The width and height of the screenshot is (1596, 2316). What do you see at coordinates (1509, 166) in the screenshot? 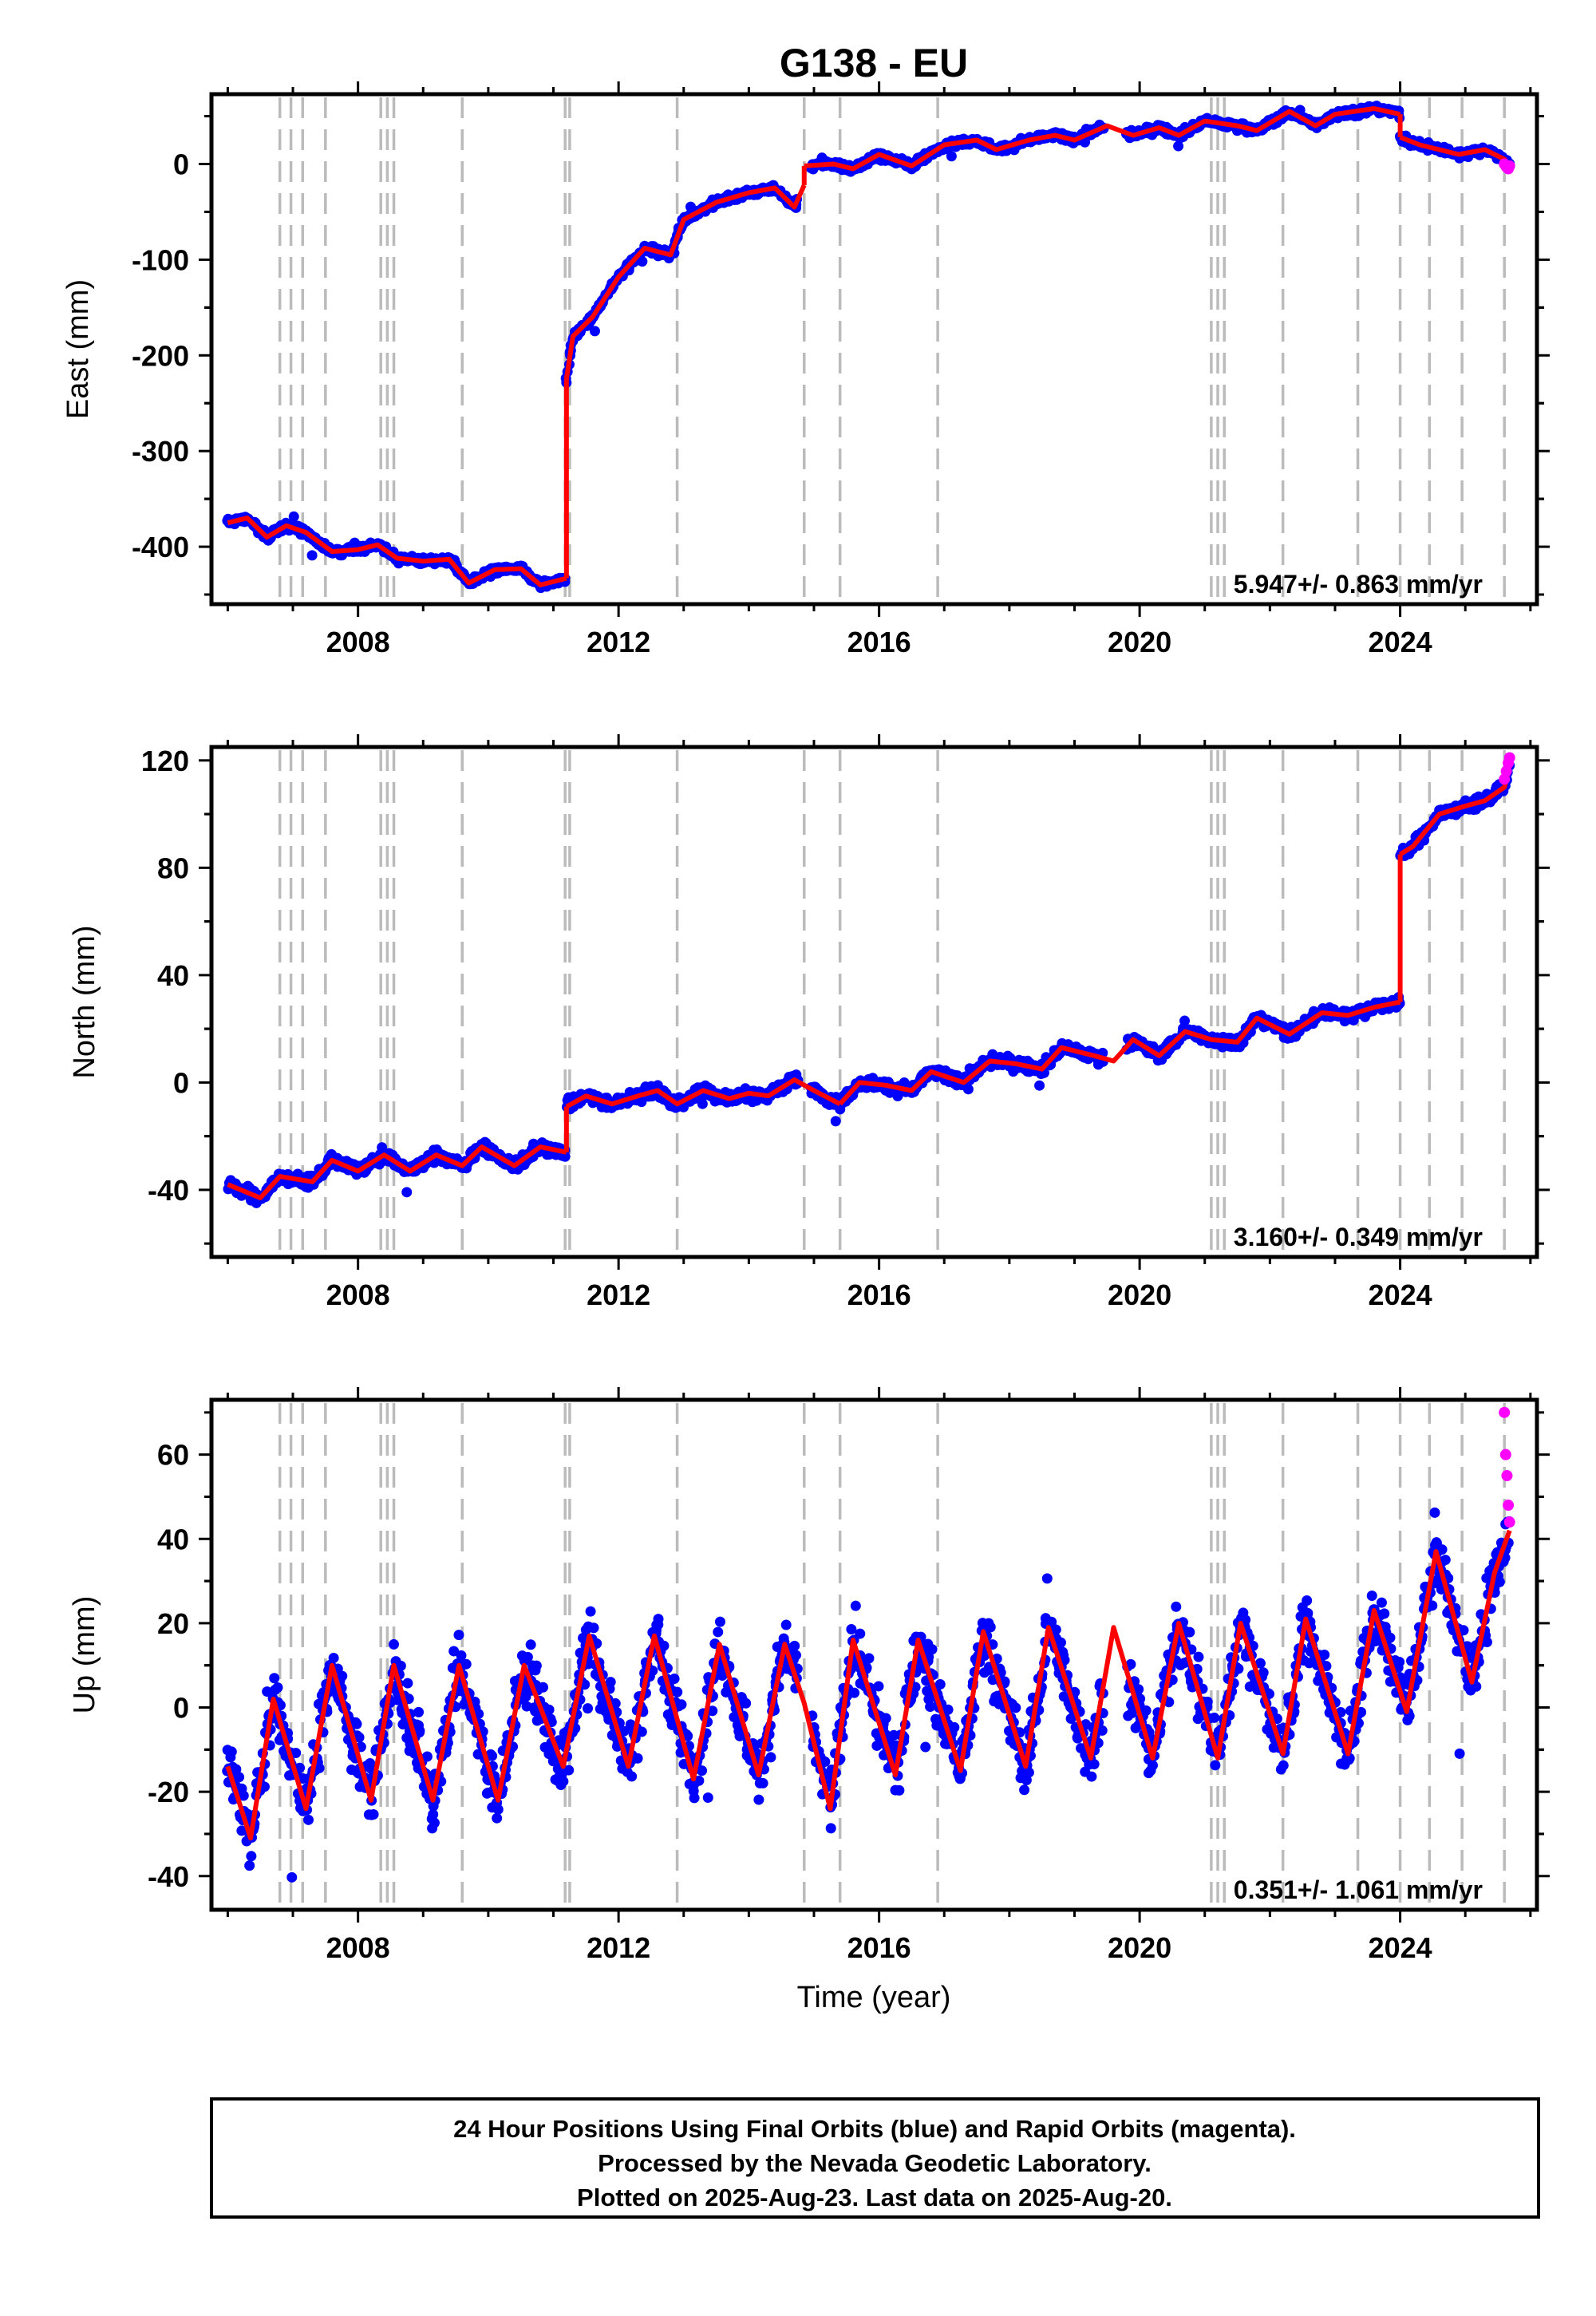
I see `rapid-orbit-point` at bounding box center [1509, 166].